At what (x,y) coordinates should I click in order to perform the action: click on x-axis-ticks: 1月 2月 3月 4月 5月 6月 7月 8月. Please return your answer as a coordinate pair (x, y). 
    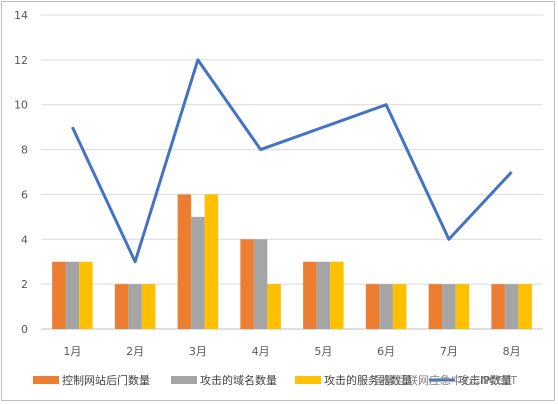
    Looking at the image, I should click on (291, 351).